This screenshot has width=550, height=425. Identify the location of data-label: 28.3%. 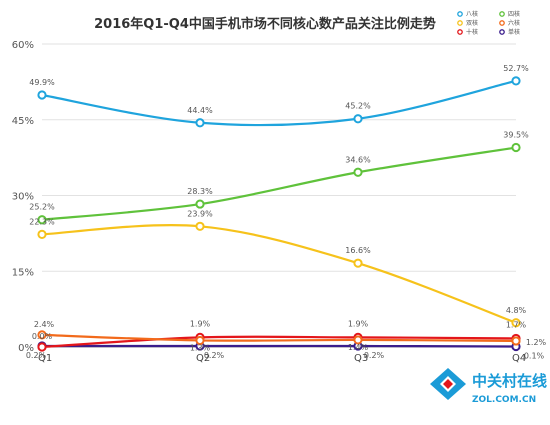
(200, 191).